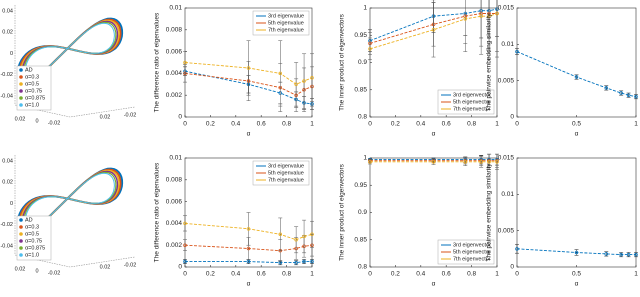 The width and height of the screenshot is (640, 297). What do you see at coordinates (20, 269) in the screenshot?
I see `x-tick-label: 0.02` at bounding box center [20, 269].